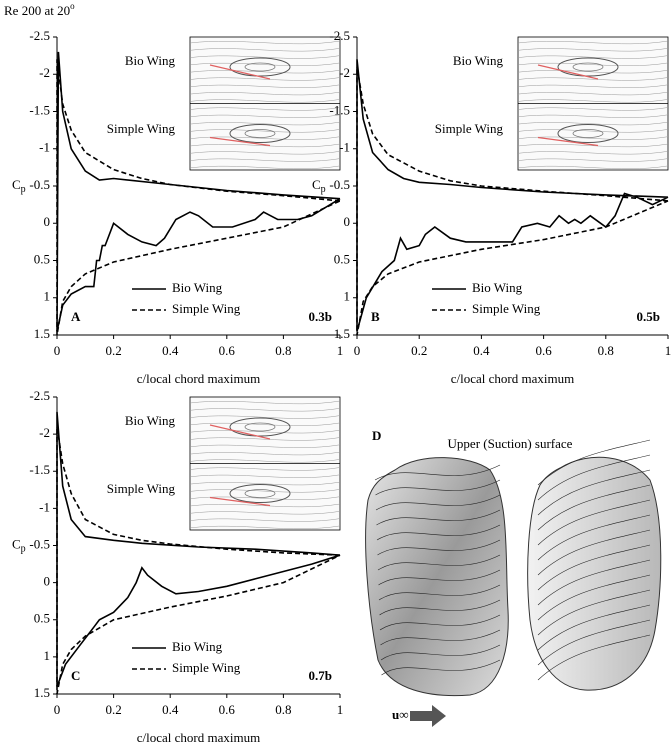  What do you see at coordinates (197, 646) in the screenshot?
I see `legend-label: Bio Wing` at bounding box center [197, 646].